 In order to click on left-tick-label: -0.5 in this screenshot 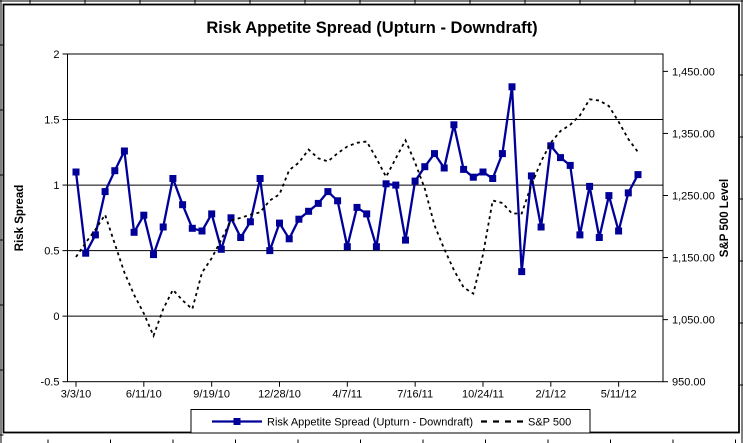, I will do `click(50, 383)`.